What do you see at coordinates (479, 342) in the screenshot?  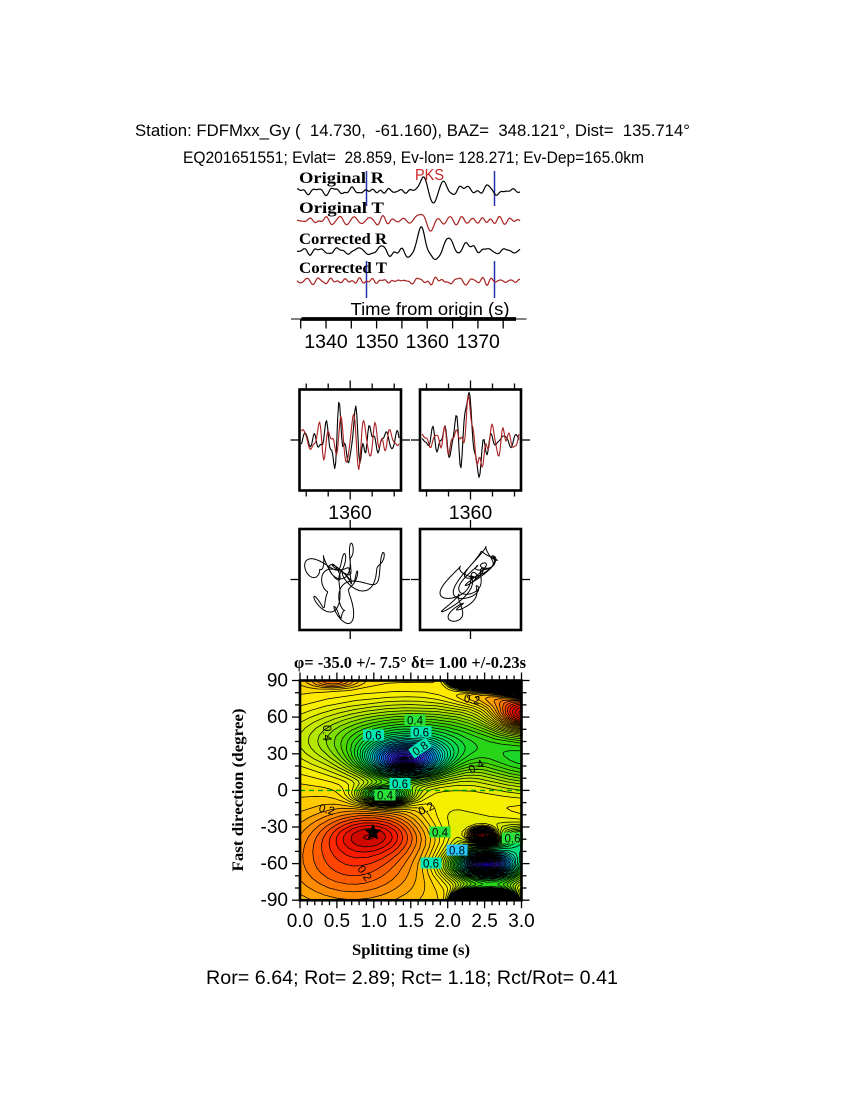 I see `svg-text: 1370` at bounding box center [479, 342].